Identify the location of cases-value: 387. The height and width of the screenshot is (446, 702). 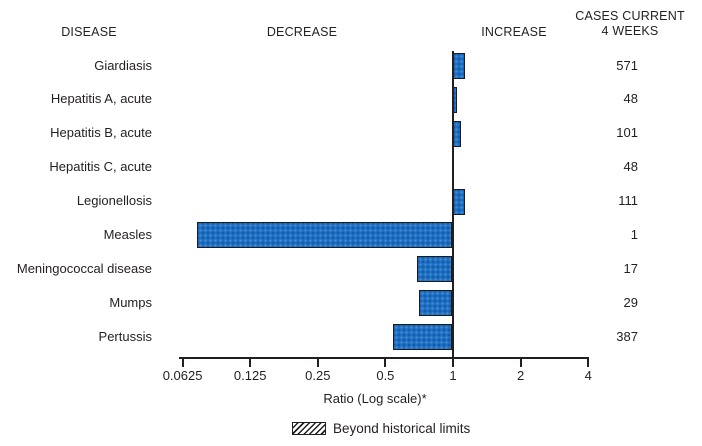
(627, 336).